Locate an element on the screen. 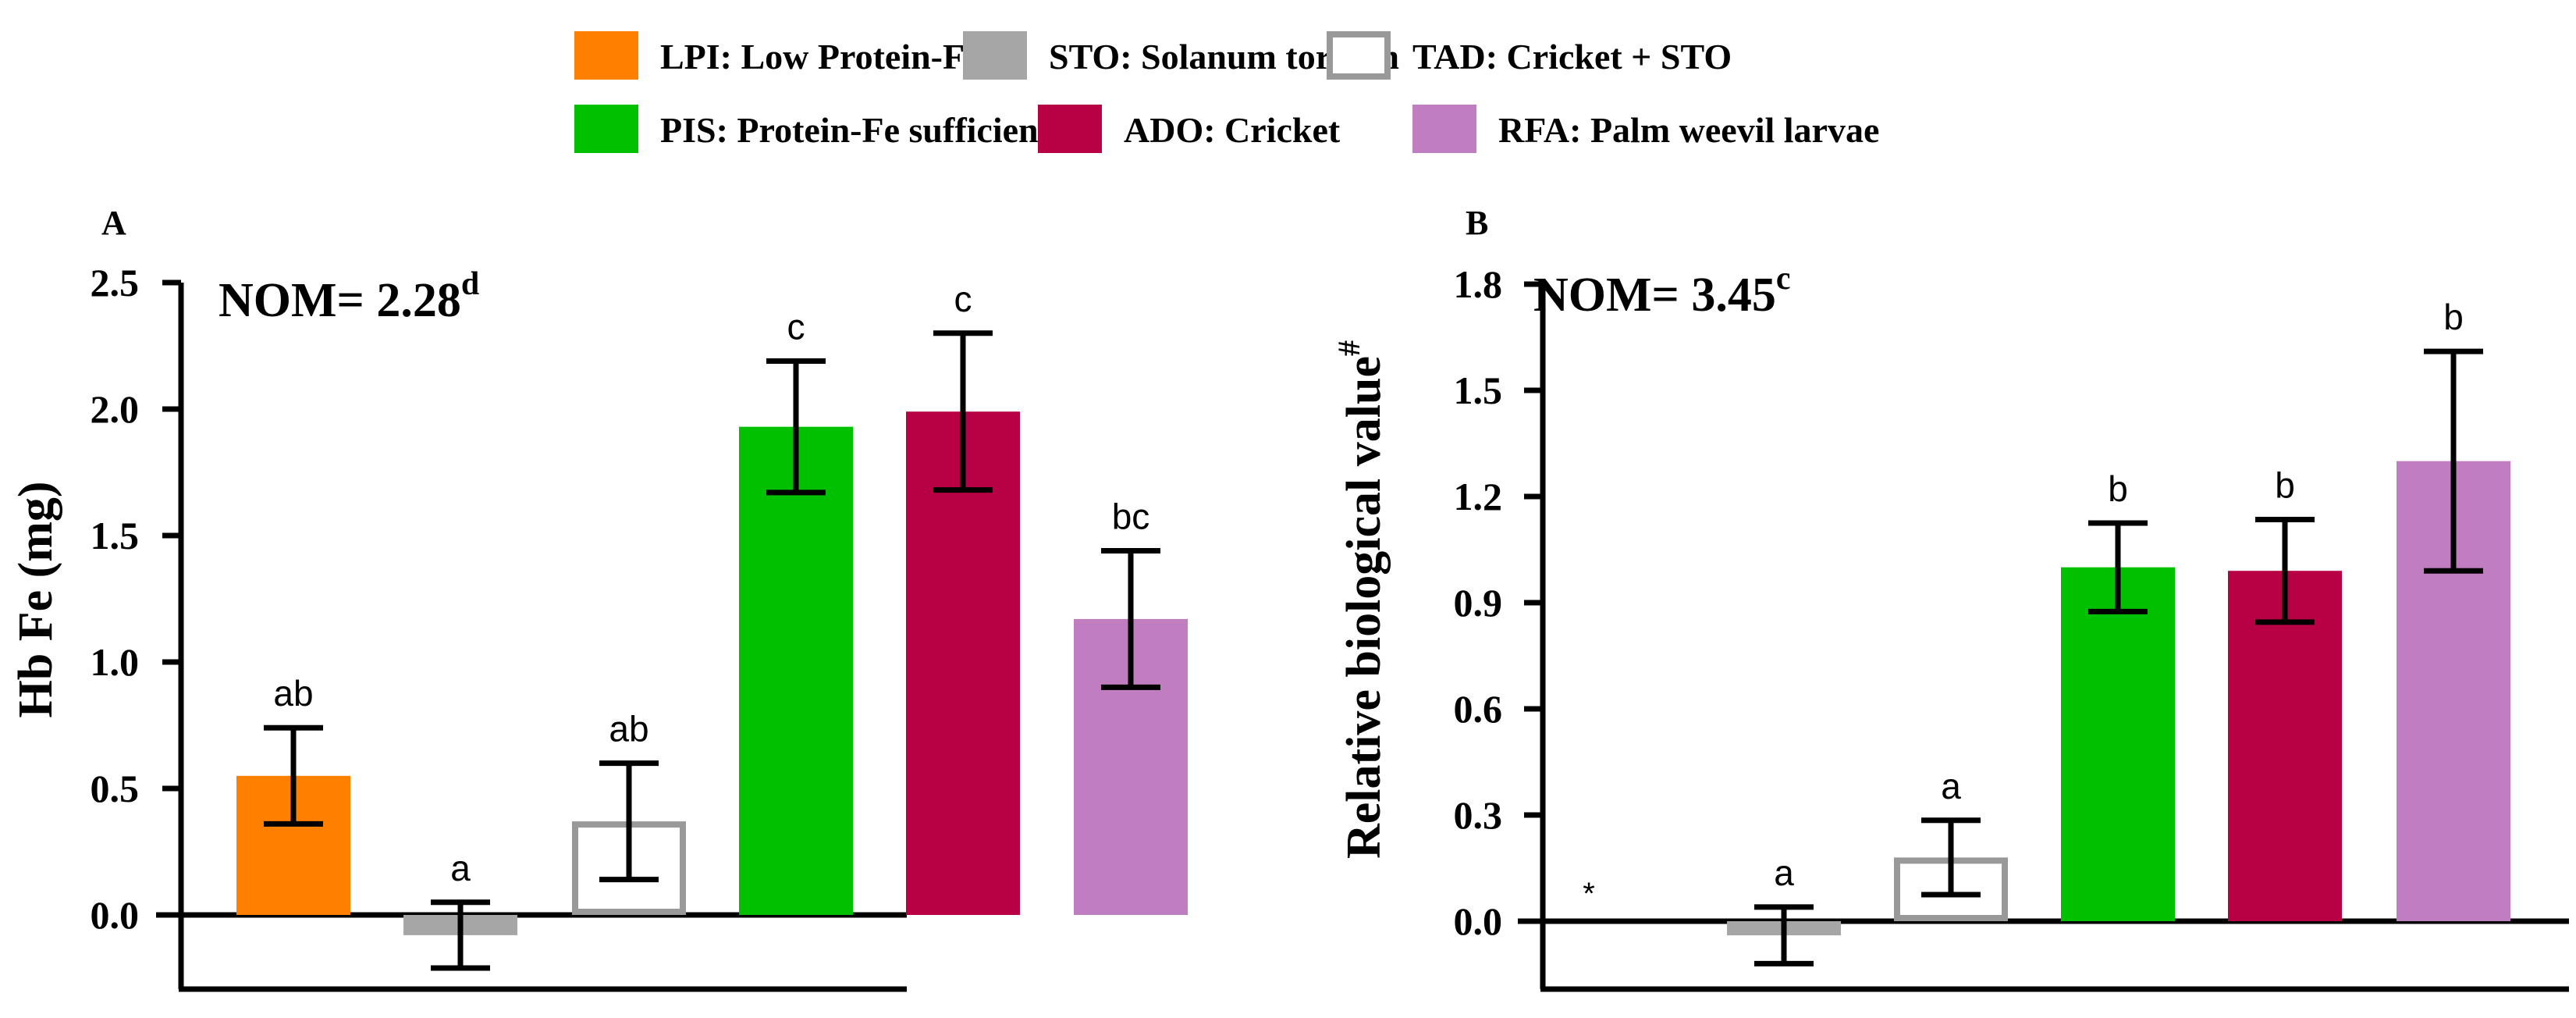 This screenshot has width=2576, height=1018. significance-label-rfa: bc is located at coordinates (1131, 516).